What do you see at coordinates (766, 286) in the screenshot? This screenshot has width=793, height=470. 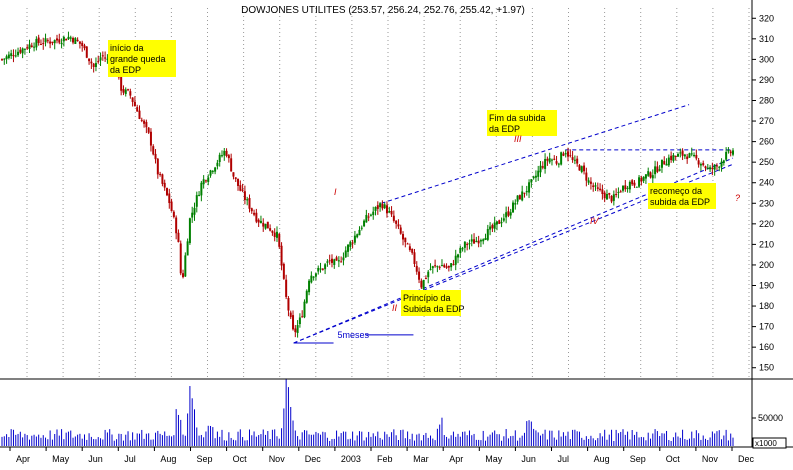 I see `y-tick-label: 190` at bounding box center [766, 286].